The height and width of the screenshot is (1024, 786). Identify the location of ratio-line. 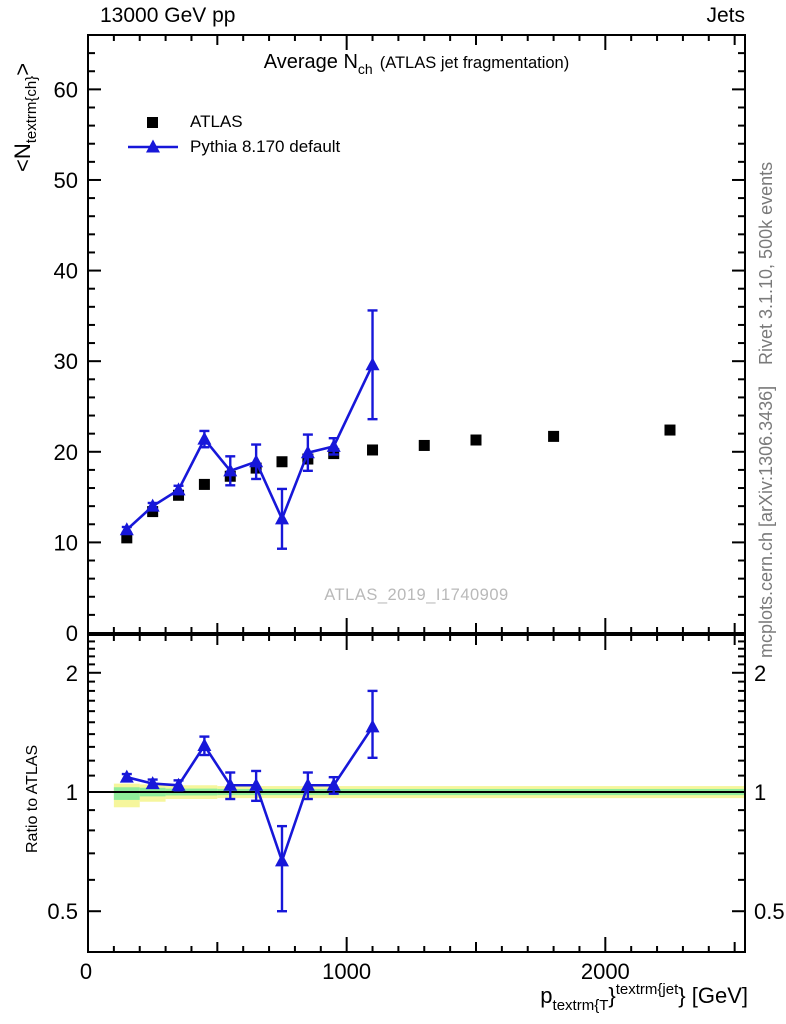
(250, 795).